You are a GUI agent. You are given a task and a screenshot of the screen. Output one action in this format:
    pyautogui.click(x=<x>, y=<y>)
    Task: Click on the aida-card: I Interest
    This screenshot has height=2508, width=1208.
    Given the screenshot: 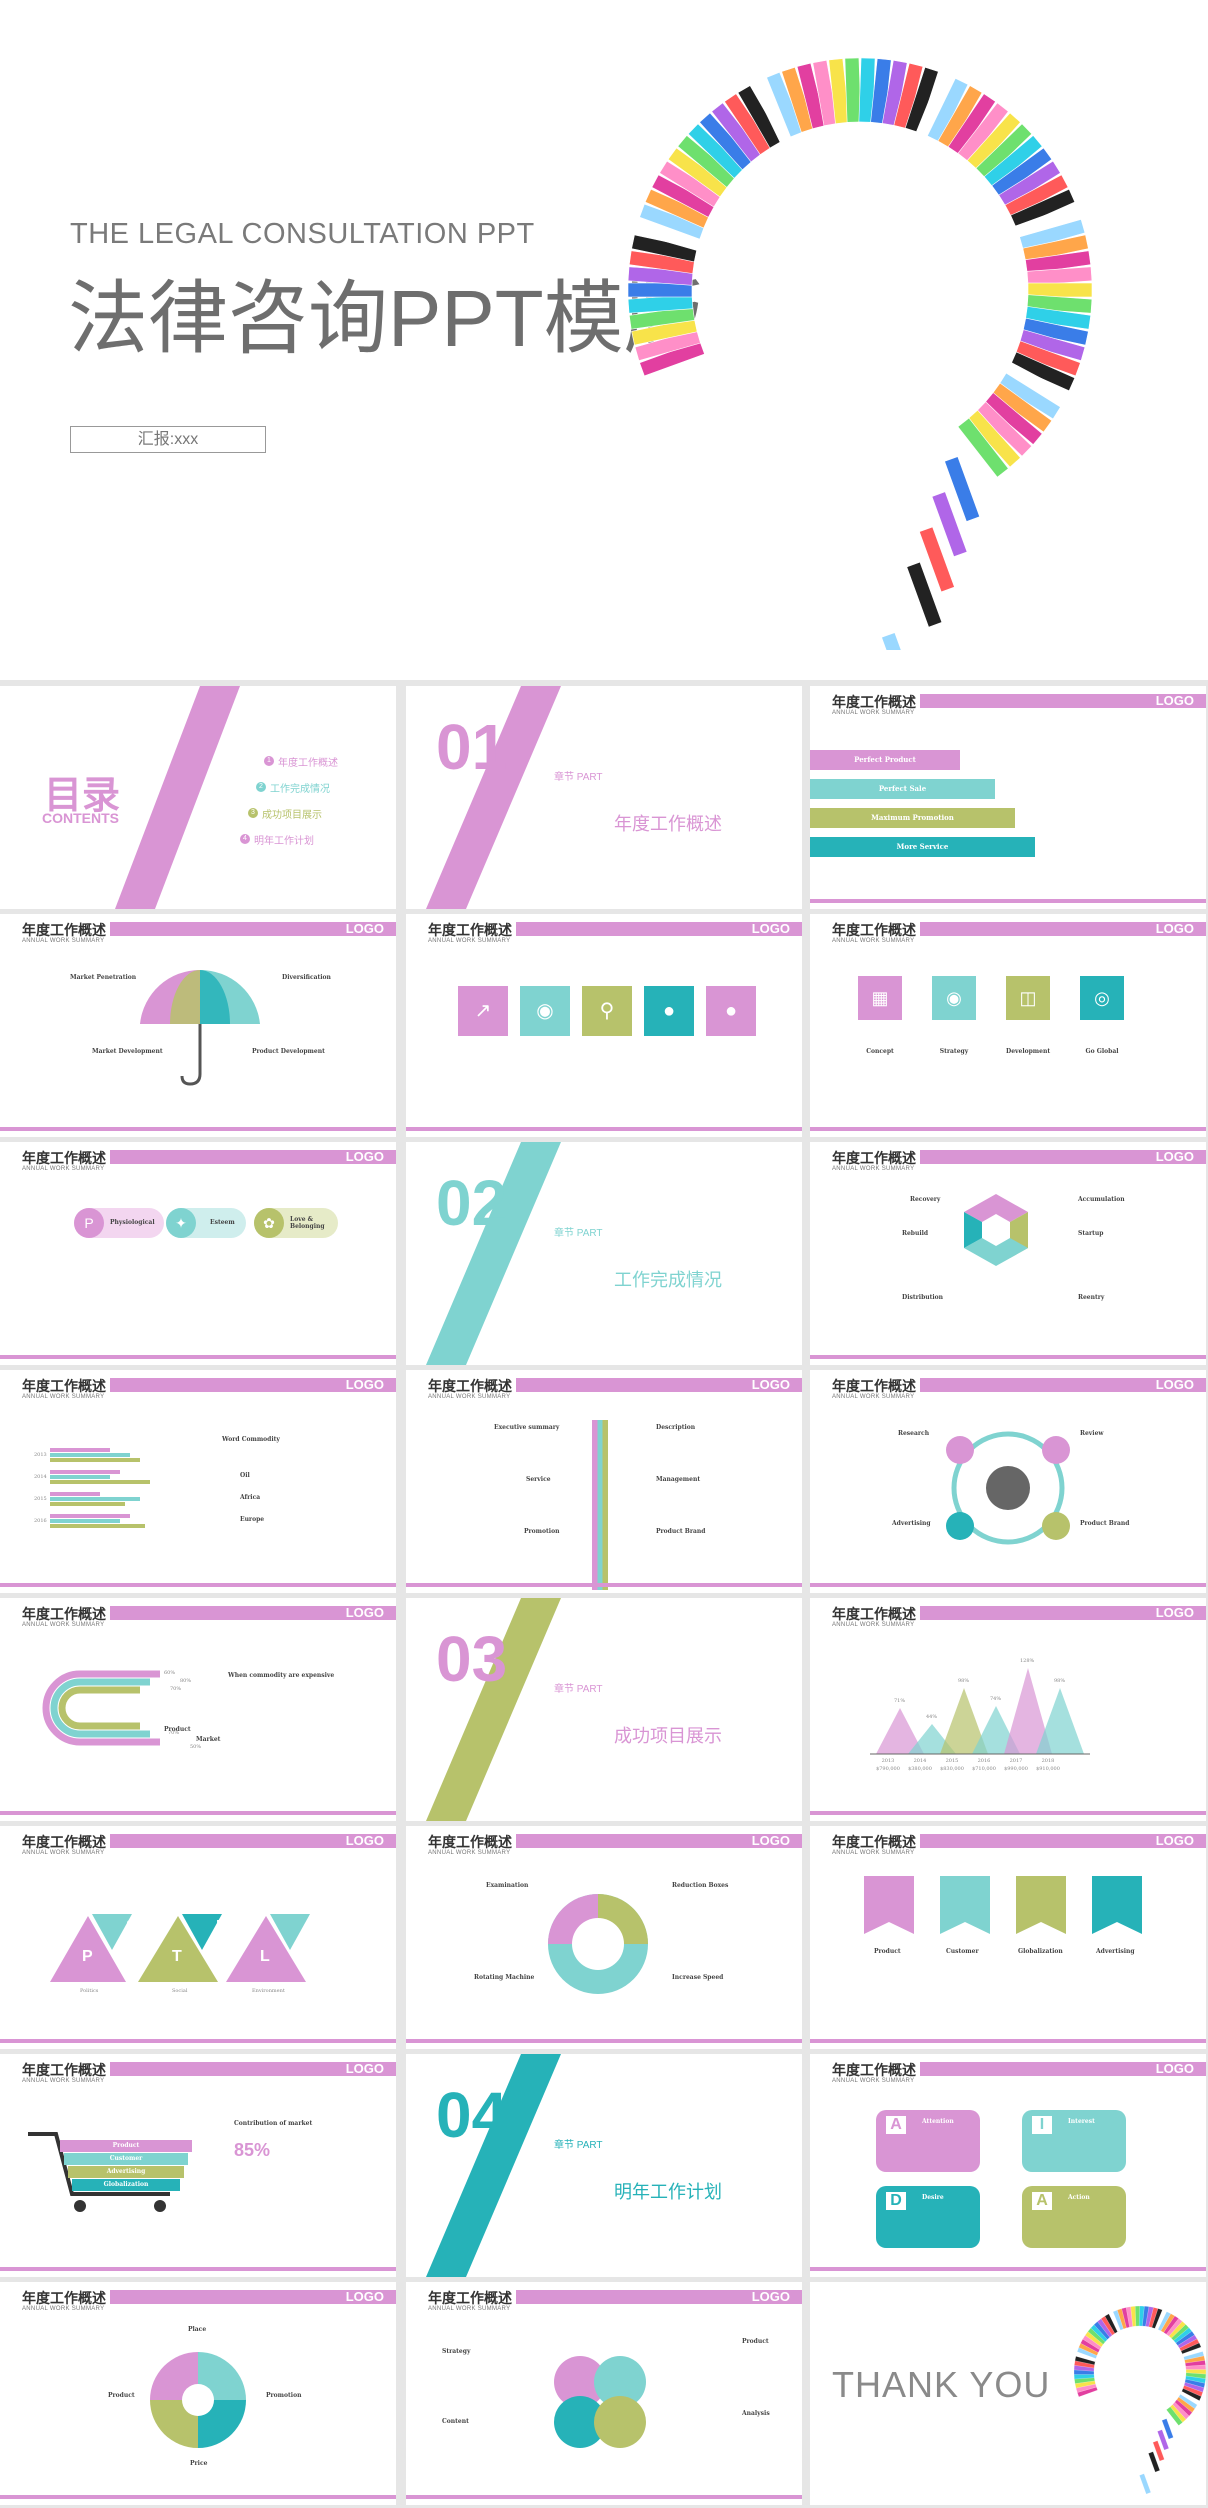 What is the action you would take?
    pyautogui.click(x=1074, y=2141)
    